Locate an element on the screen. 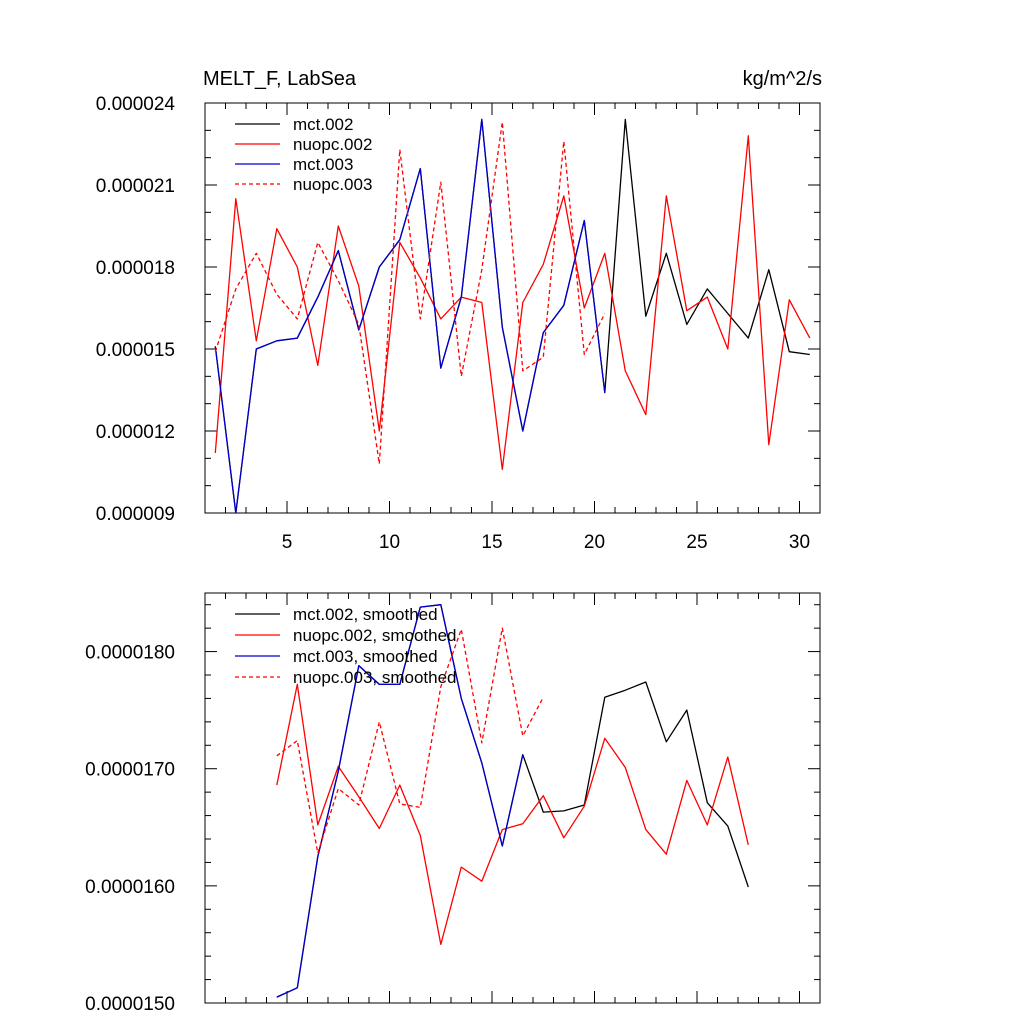 This screenshot has width=1024, height=1024. y-tick-label: 0.000012 is located at coordinates (135, 432).